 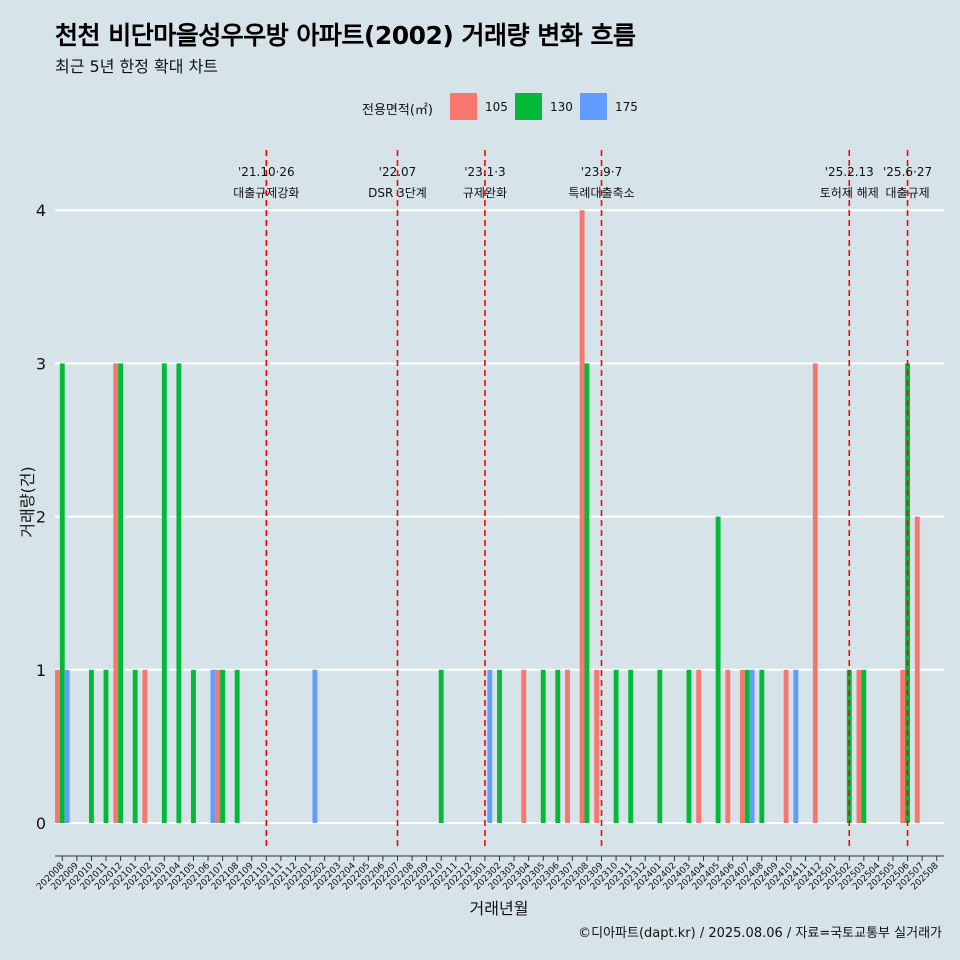 What do you see at coordinates (137, 66) in the screenshot?
I see `chart-subtitle: 최근 5년 한정 확대 차트` at bounding box center [137, 66].